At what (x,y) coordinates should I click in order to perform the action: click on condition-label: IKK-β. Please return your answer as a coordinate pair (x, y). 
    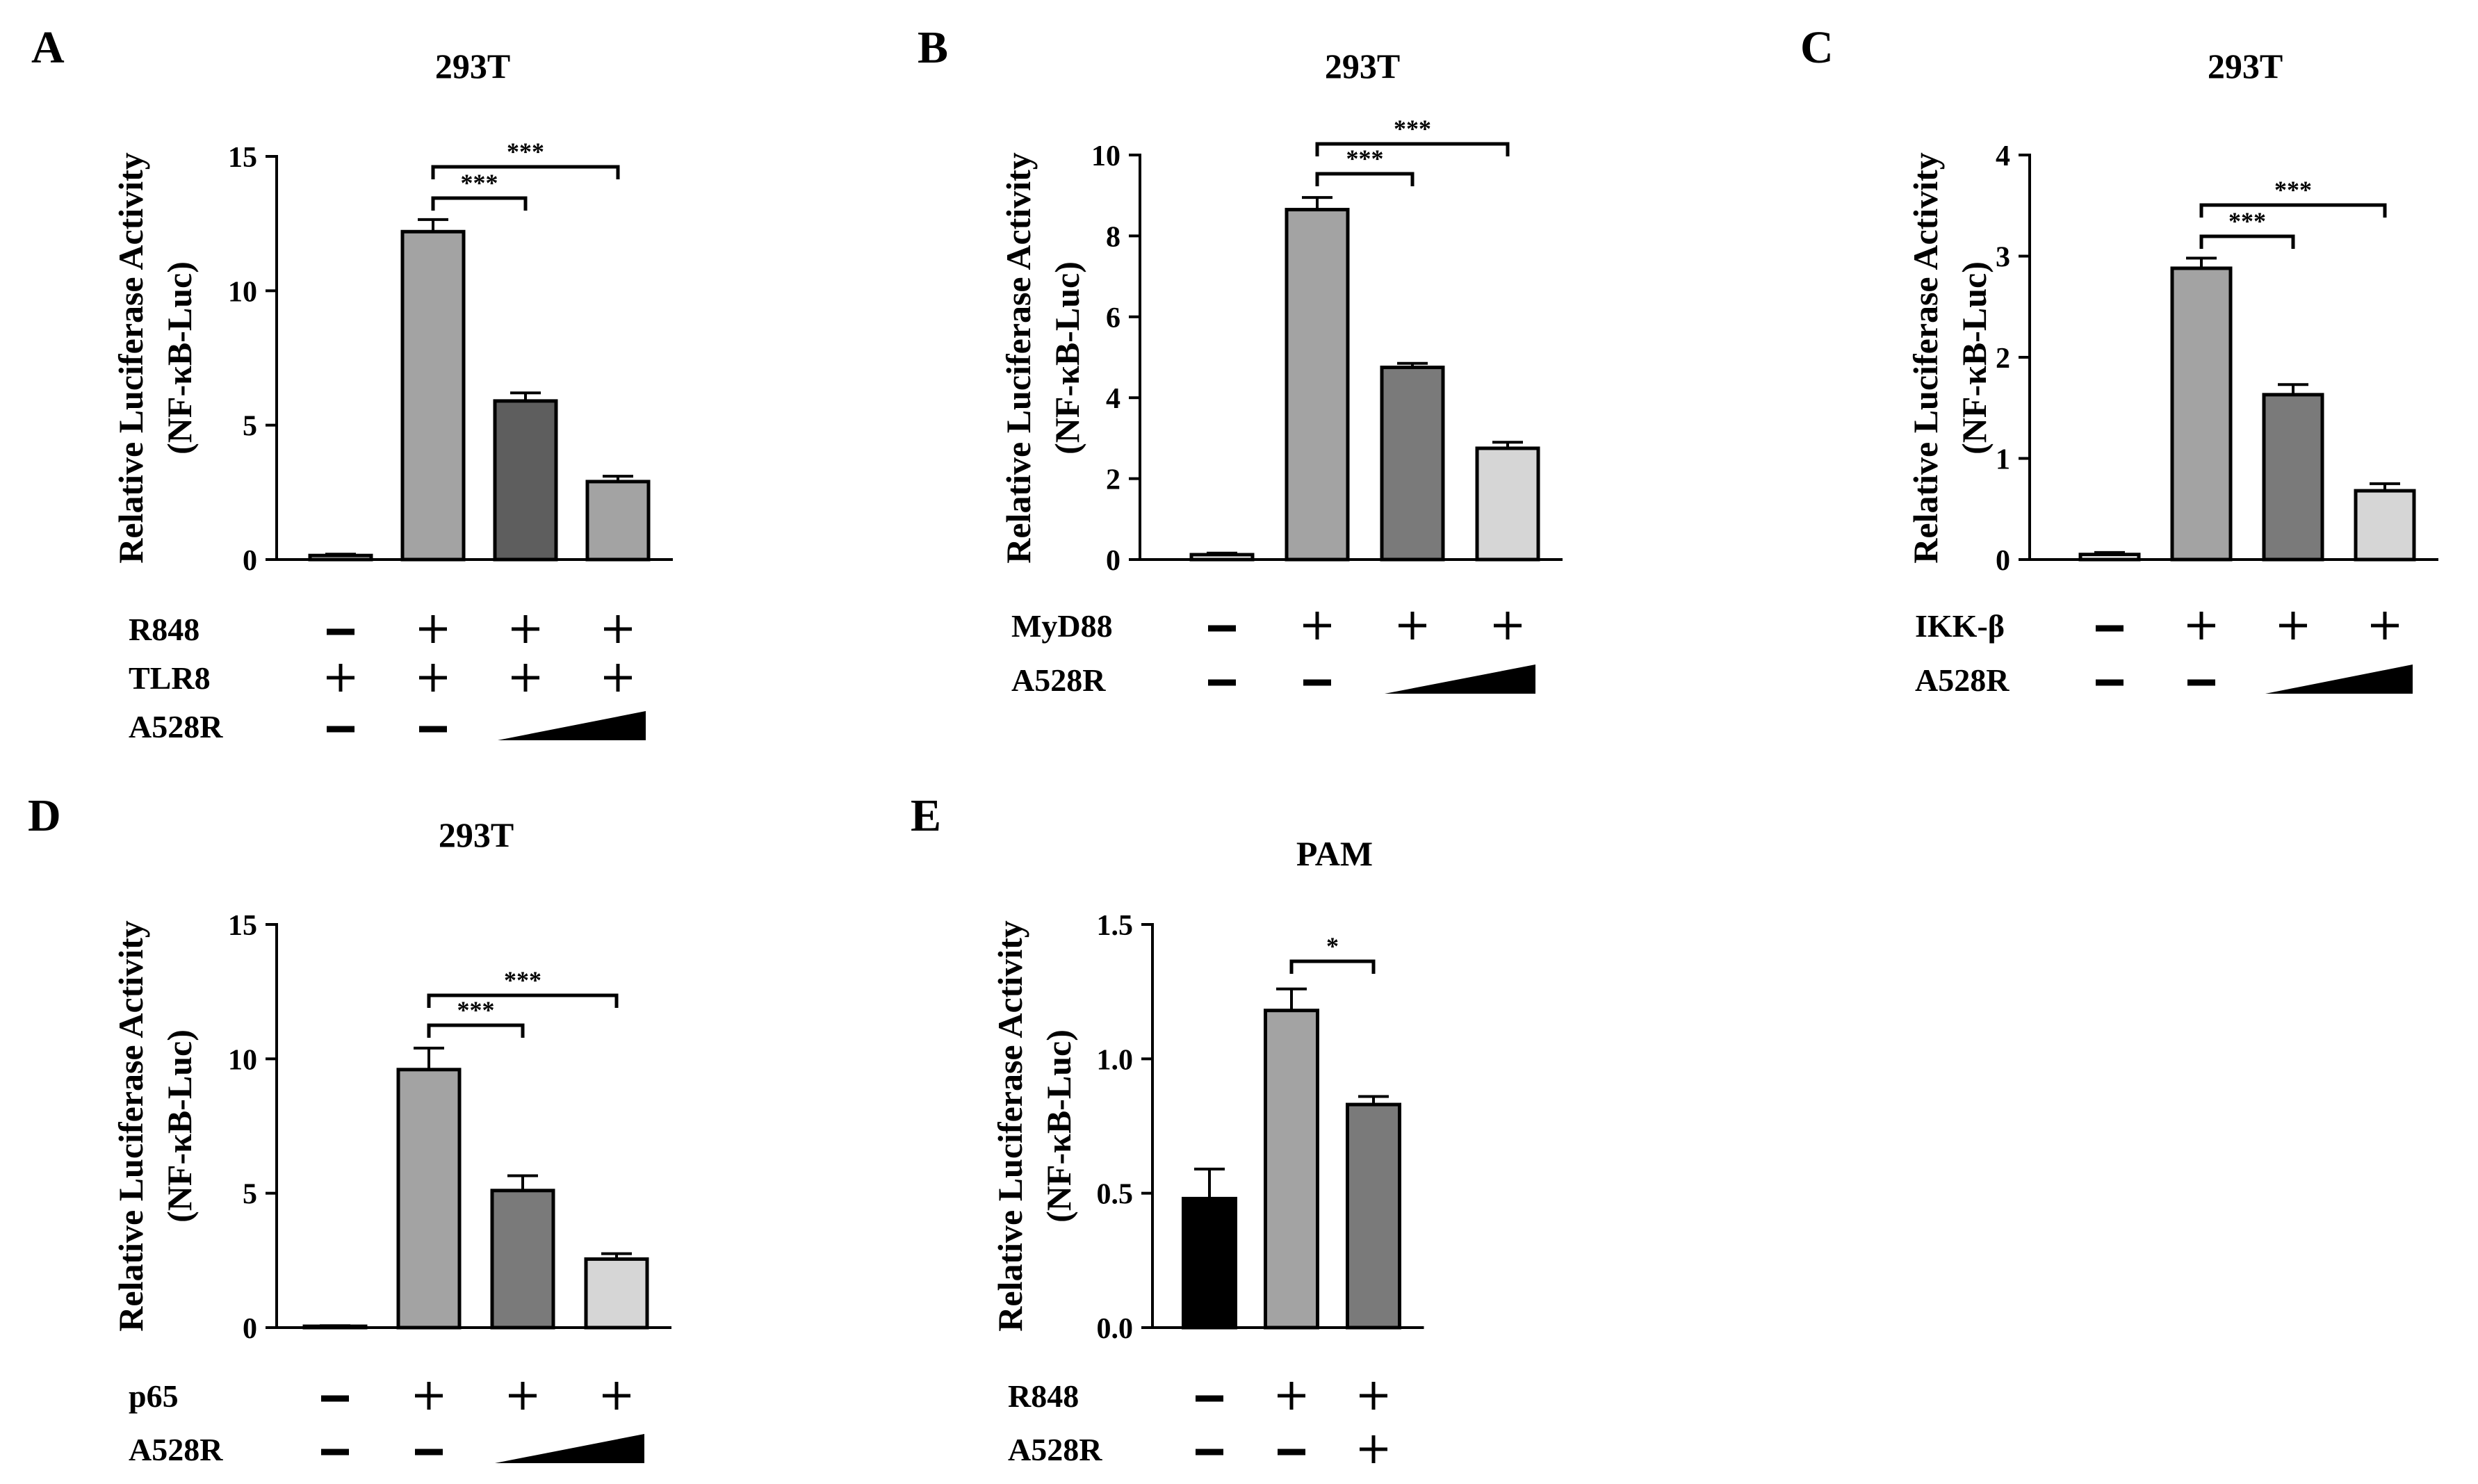
    Looking at the image, I should click on (1960, 626).